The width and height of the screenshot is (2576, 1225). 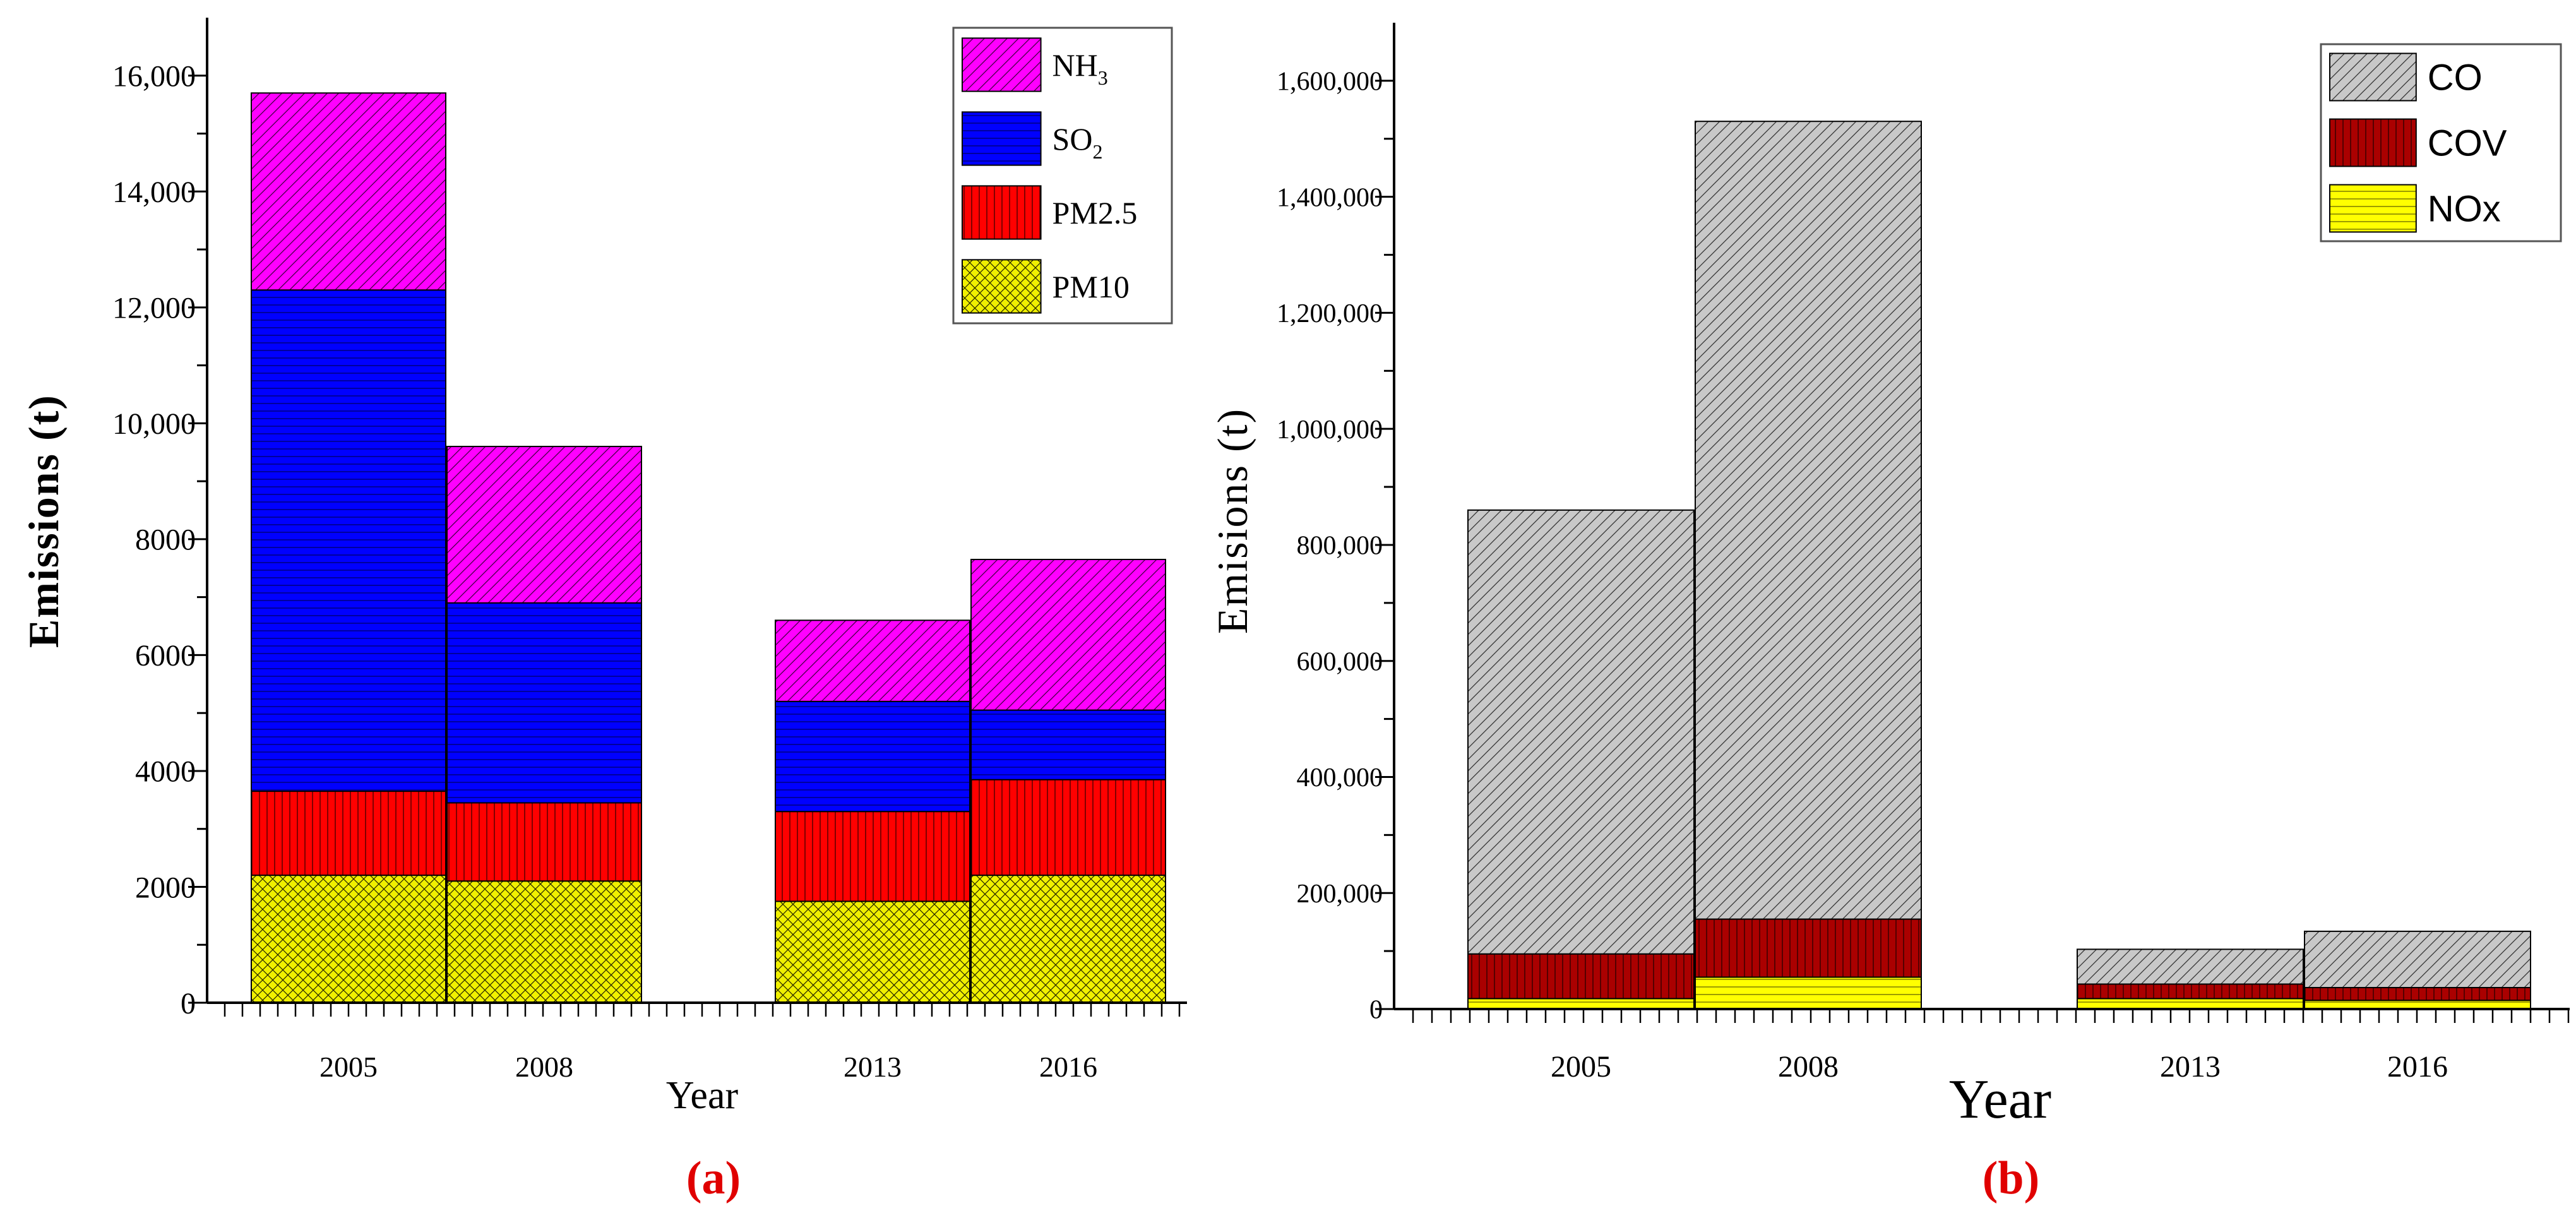 I want to click on bar-nh3-2016-hatch, so click(x=1068, y=635).